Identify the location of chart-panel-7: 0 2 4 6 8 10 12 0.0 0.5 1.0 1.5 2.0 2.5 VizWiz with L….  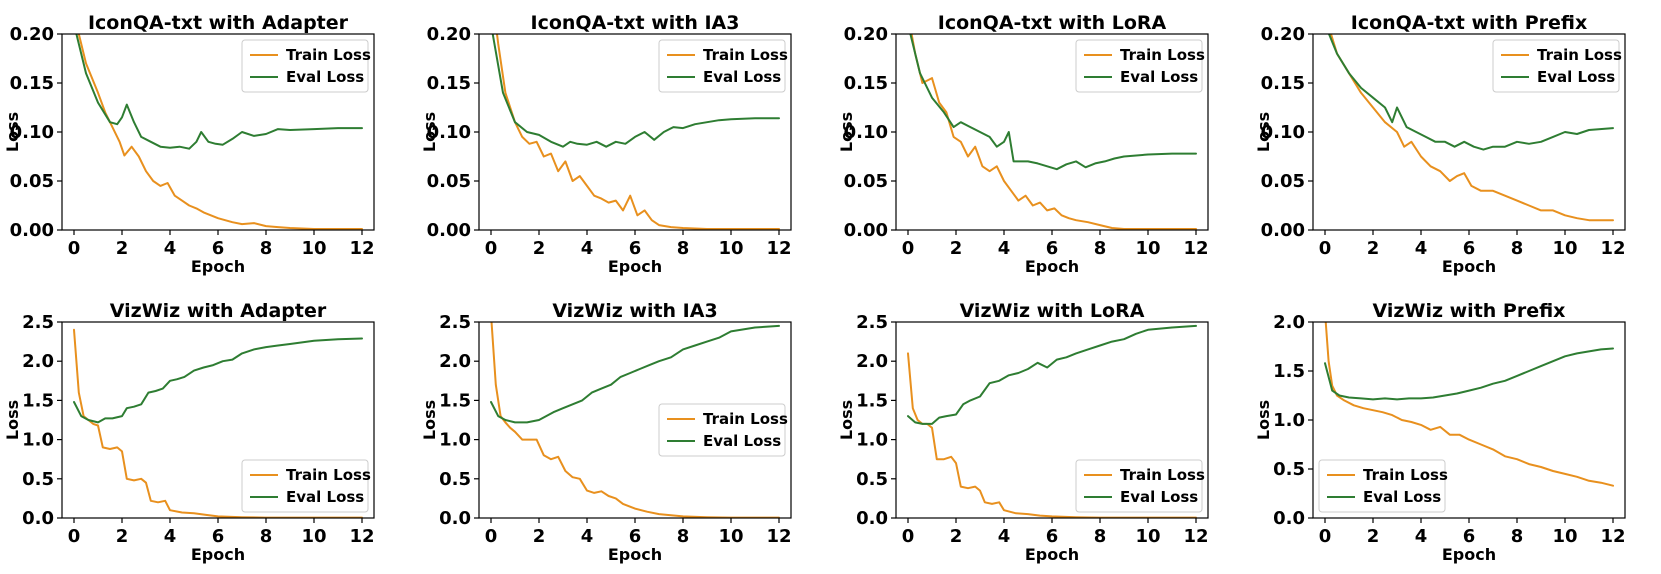
(1023, 432).